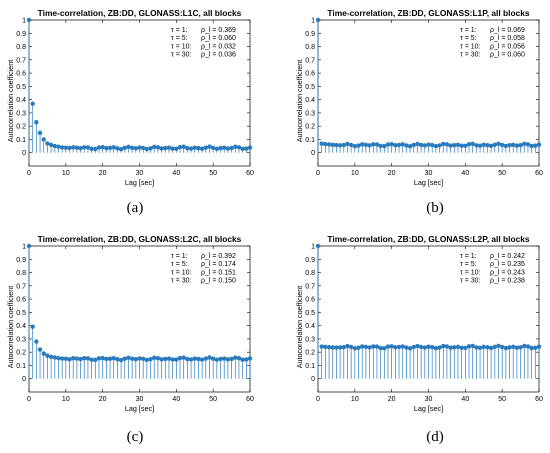 This screenshot has width=550, height=453. I want to click on stat-tau-label: τ = 5:, so click(468, 38).